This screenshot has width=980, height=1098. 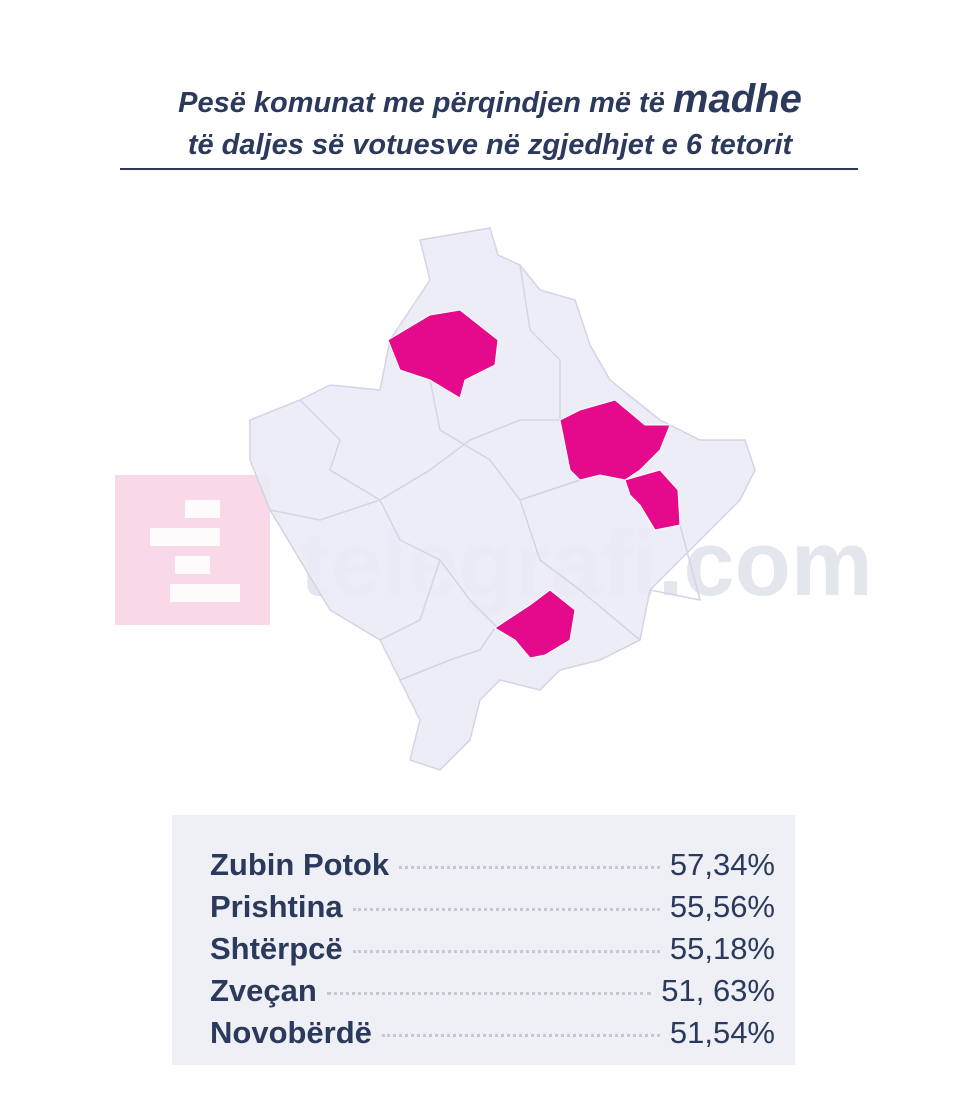 What do you see at coordinates (489, 169) in the screenshot?
I see `title-rule` at bounding box center [489, 169].